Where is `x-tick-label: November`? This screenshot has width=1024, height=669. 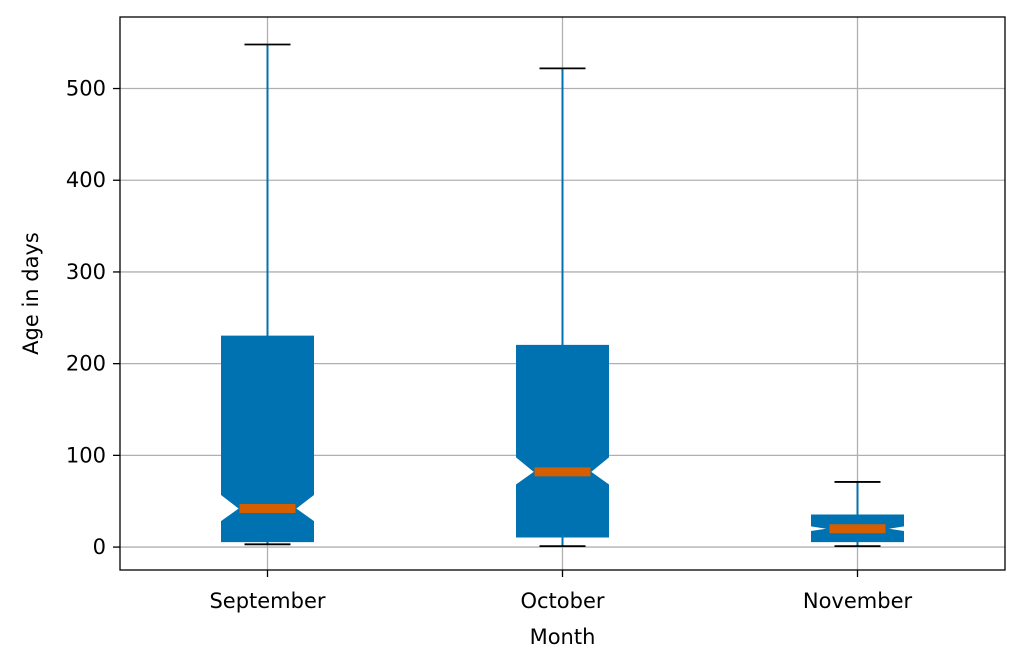
x-tick-label: November is located at coordinates (858, 601).